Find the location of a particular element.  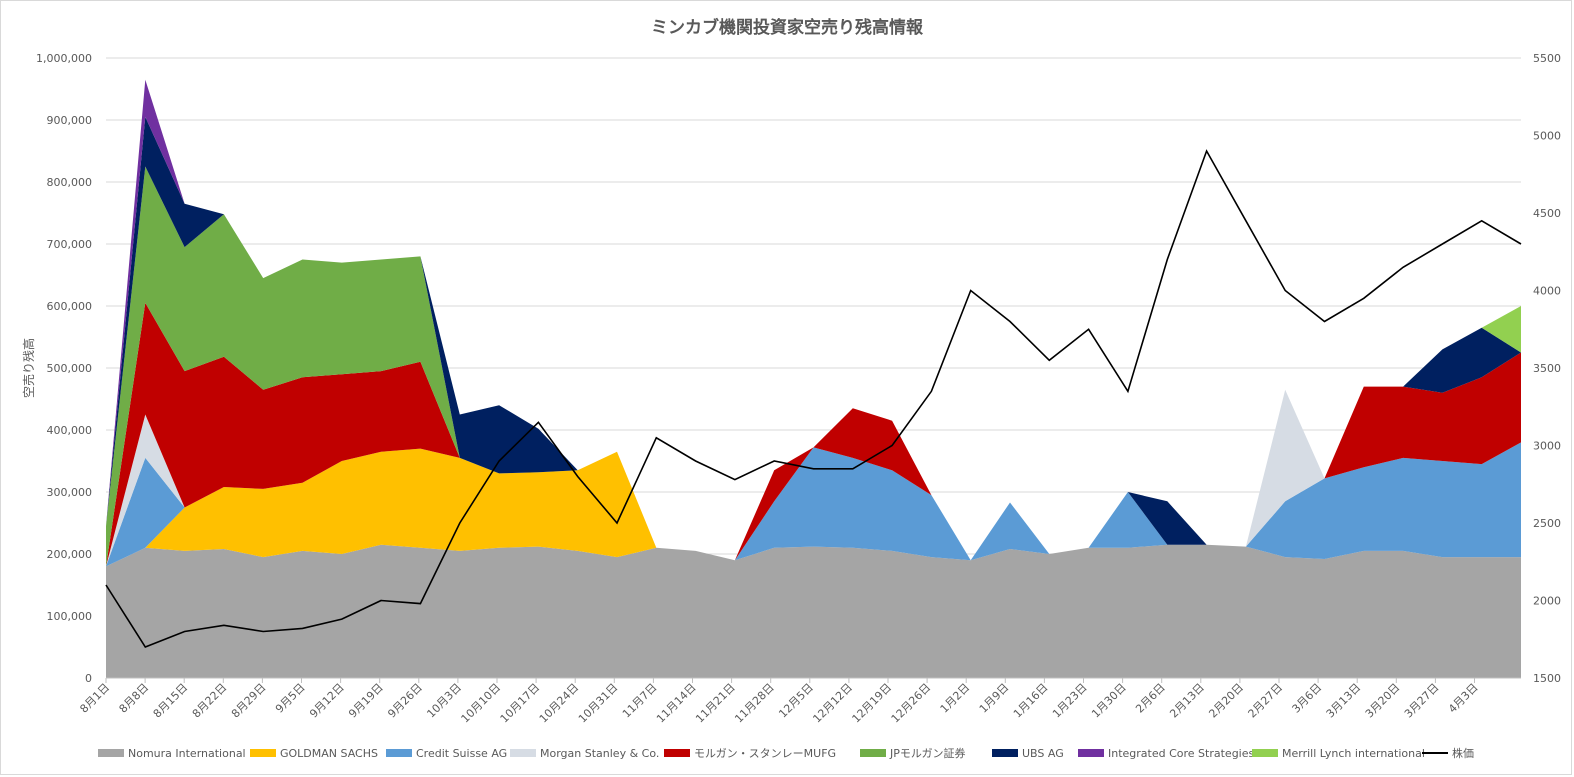

x-tick-label: 12月12日 is located at coordinates (832, 703).